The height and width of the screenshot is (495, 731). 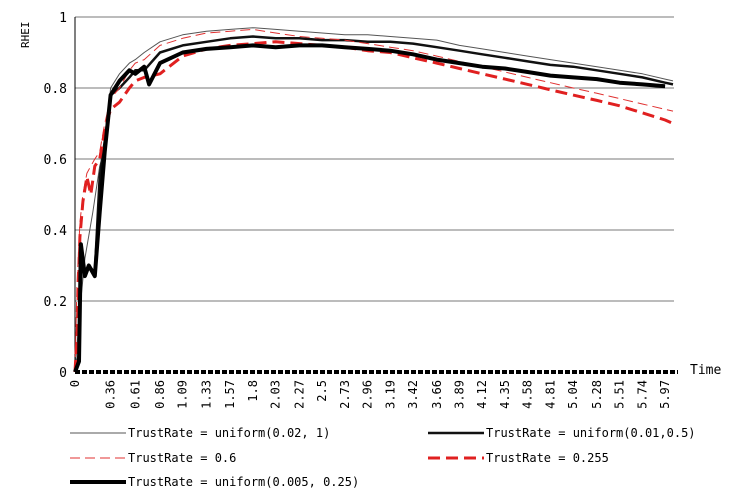 What do you see at coordinates (160, 394) in the screenshot?
I see `x-tick-label: 0.86` at bounding box center [160, 394].